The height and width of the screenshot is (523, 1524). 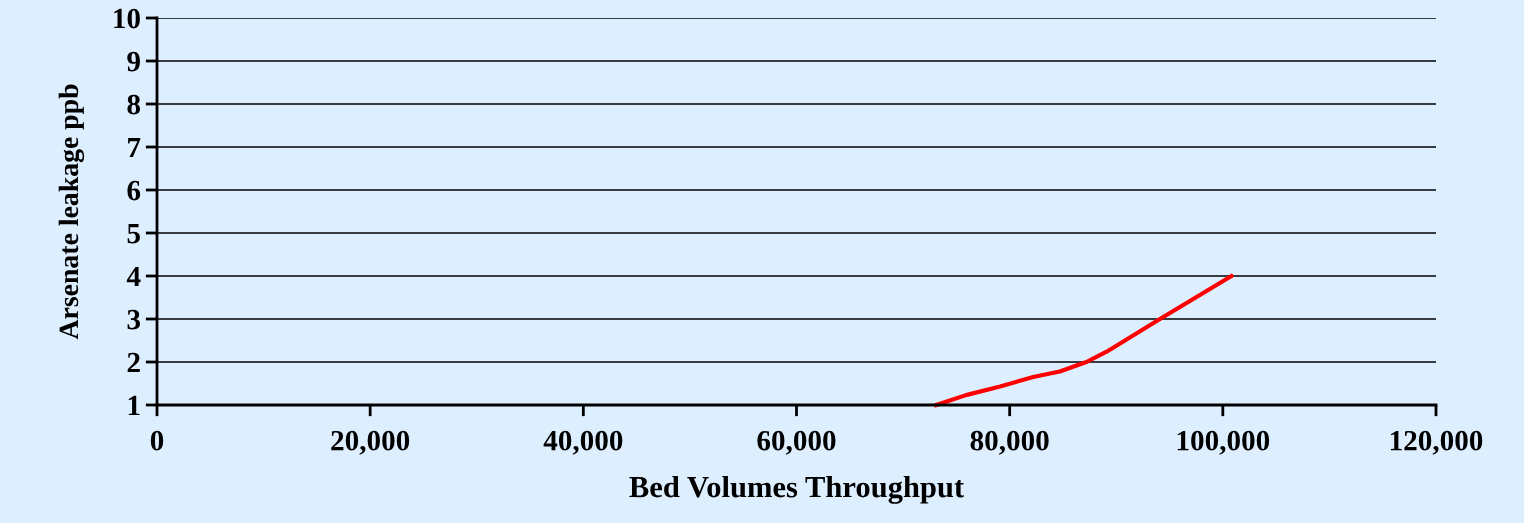 I want to click on x-tick-label: 100,000, so click(x=1223, y=442).